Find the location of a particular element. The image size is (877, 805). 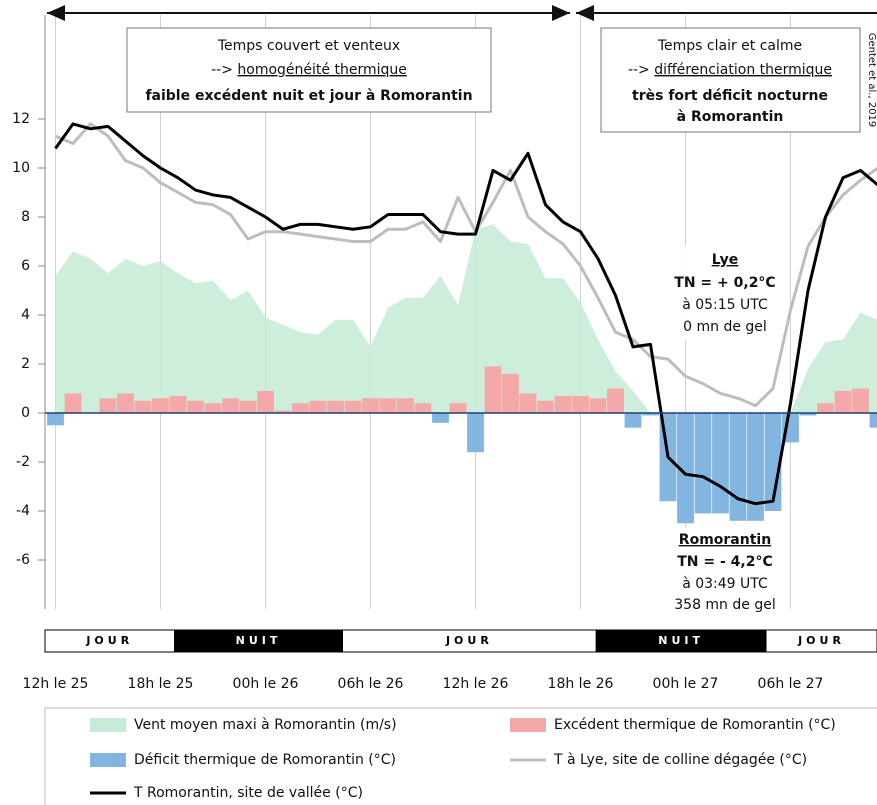

x-tick-label: 12h le 25 is located at coordinates (56, 684).